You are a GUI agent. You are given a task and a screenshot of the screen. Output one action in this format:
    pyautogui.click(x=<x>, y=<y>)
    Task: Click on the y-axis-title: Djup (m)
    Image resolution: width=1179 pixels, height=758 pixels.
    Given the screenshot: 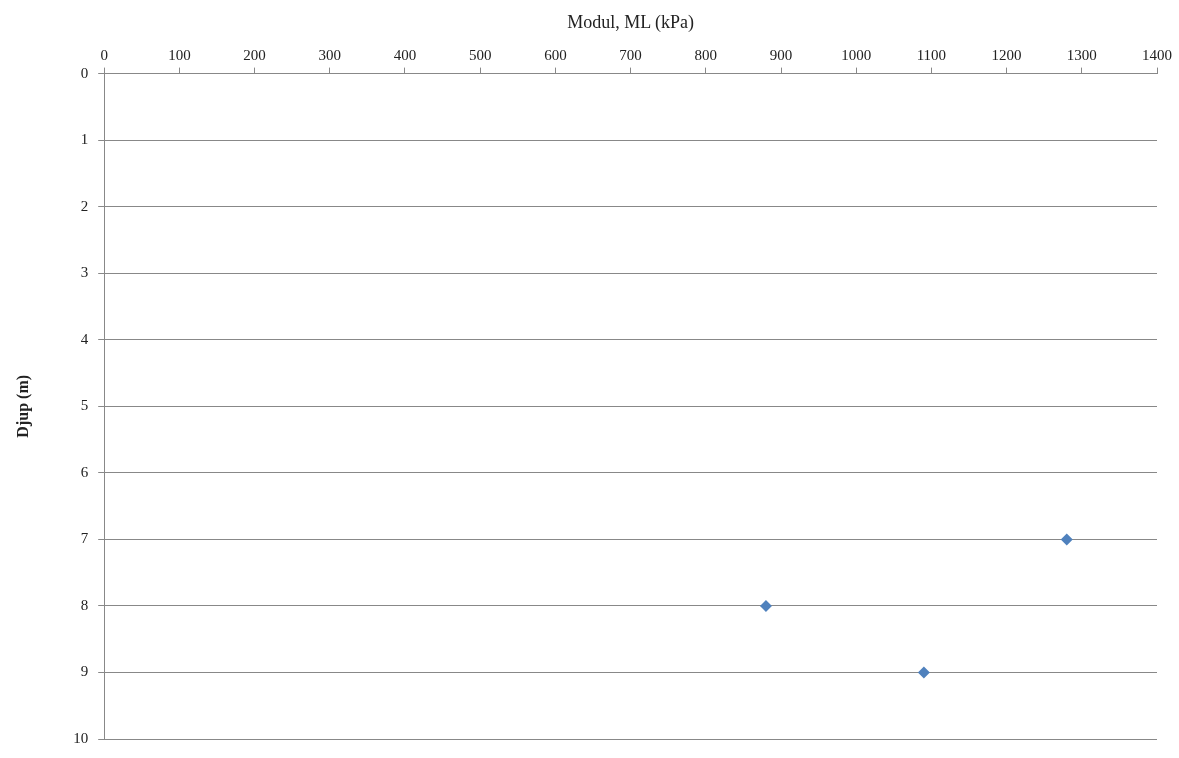 What is the action you would take?
    pyautogui.click(x=22, y=406)
    